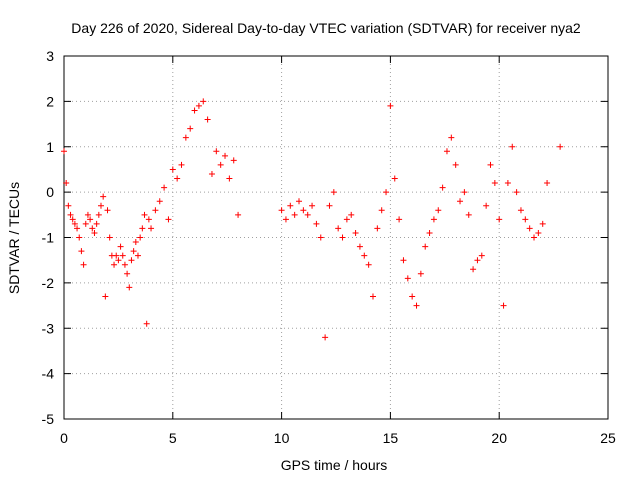 Image resolution: width=640 pixels, height=480 pixels. Describe the element at coordinates (50, 101) in the screenshot. I see `y-tick-label: 2` at that location.